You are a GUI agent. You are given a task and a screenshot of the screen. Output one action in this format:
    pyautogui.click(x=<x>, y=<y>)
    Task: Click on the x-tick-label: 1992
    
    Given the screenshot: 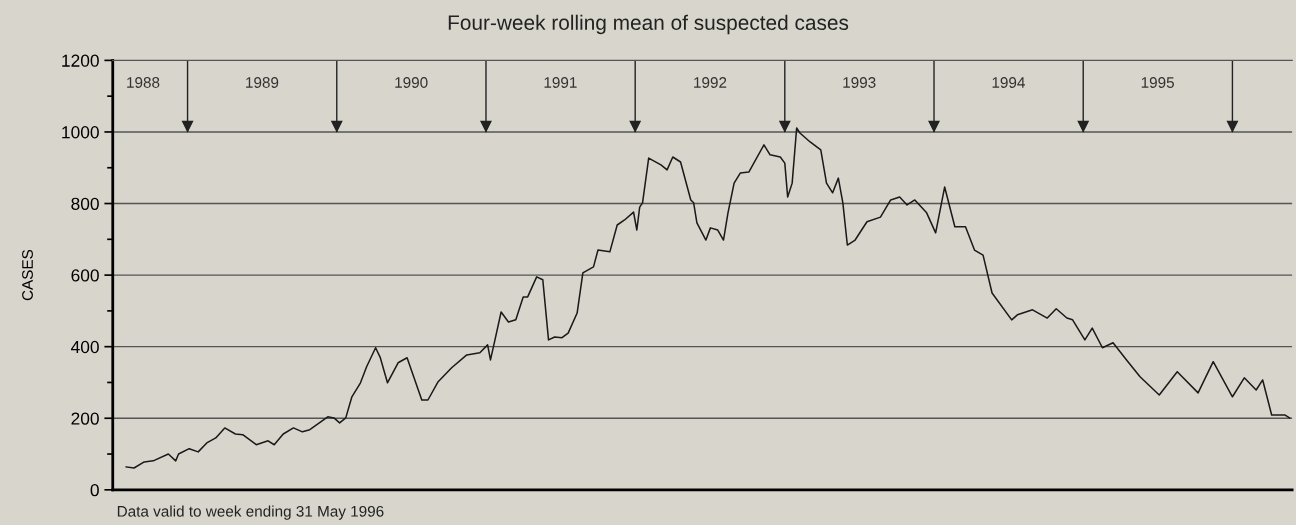 What is the action you would take?
    pyautogui.click(x=710, y=82)
    